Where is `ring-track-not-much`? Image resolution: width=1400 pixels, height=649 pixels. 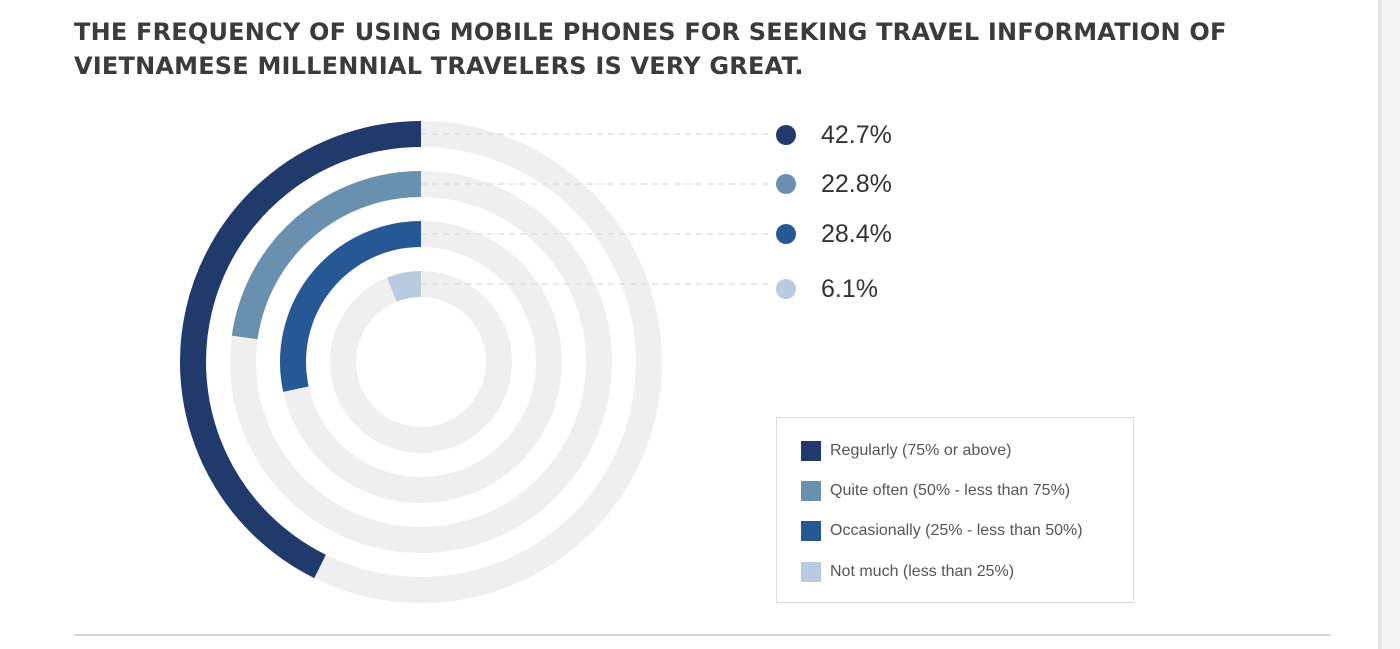 ring-track-not-much is located at coordinates (421, 362).